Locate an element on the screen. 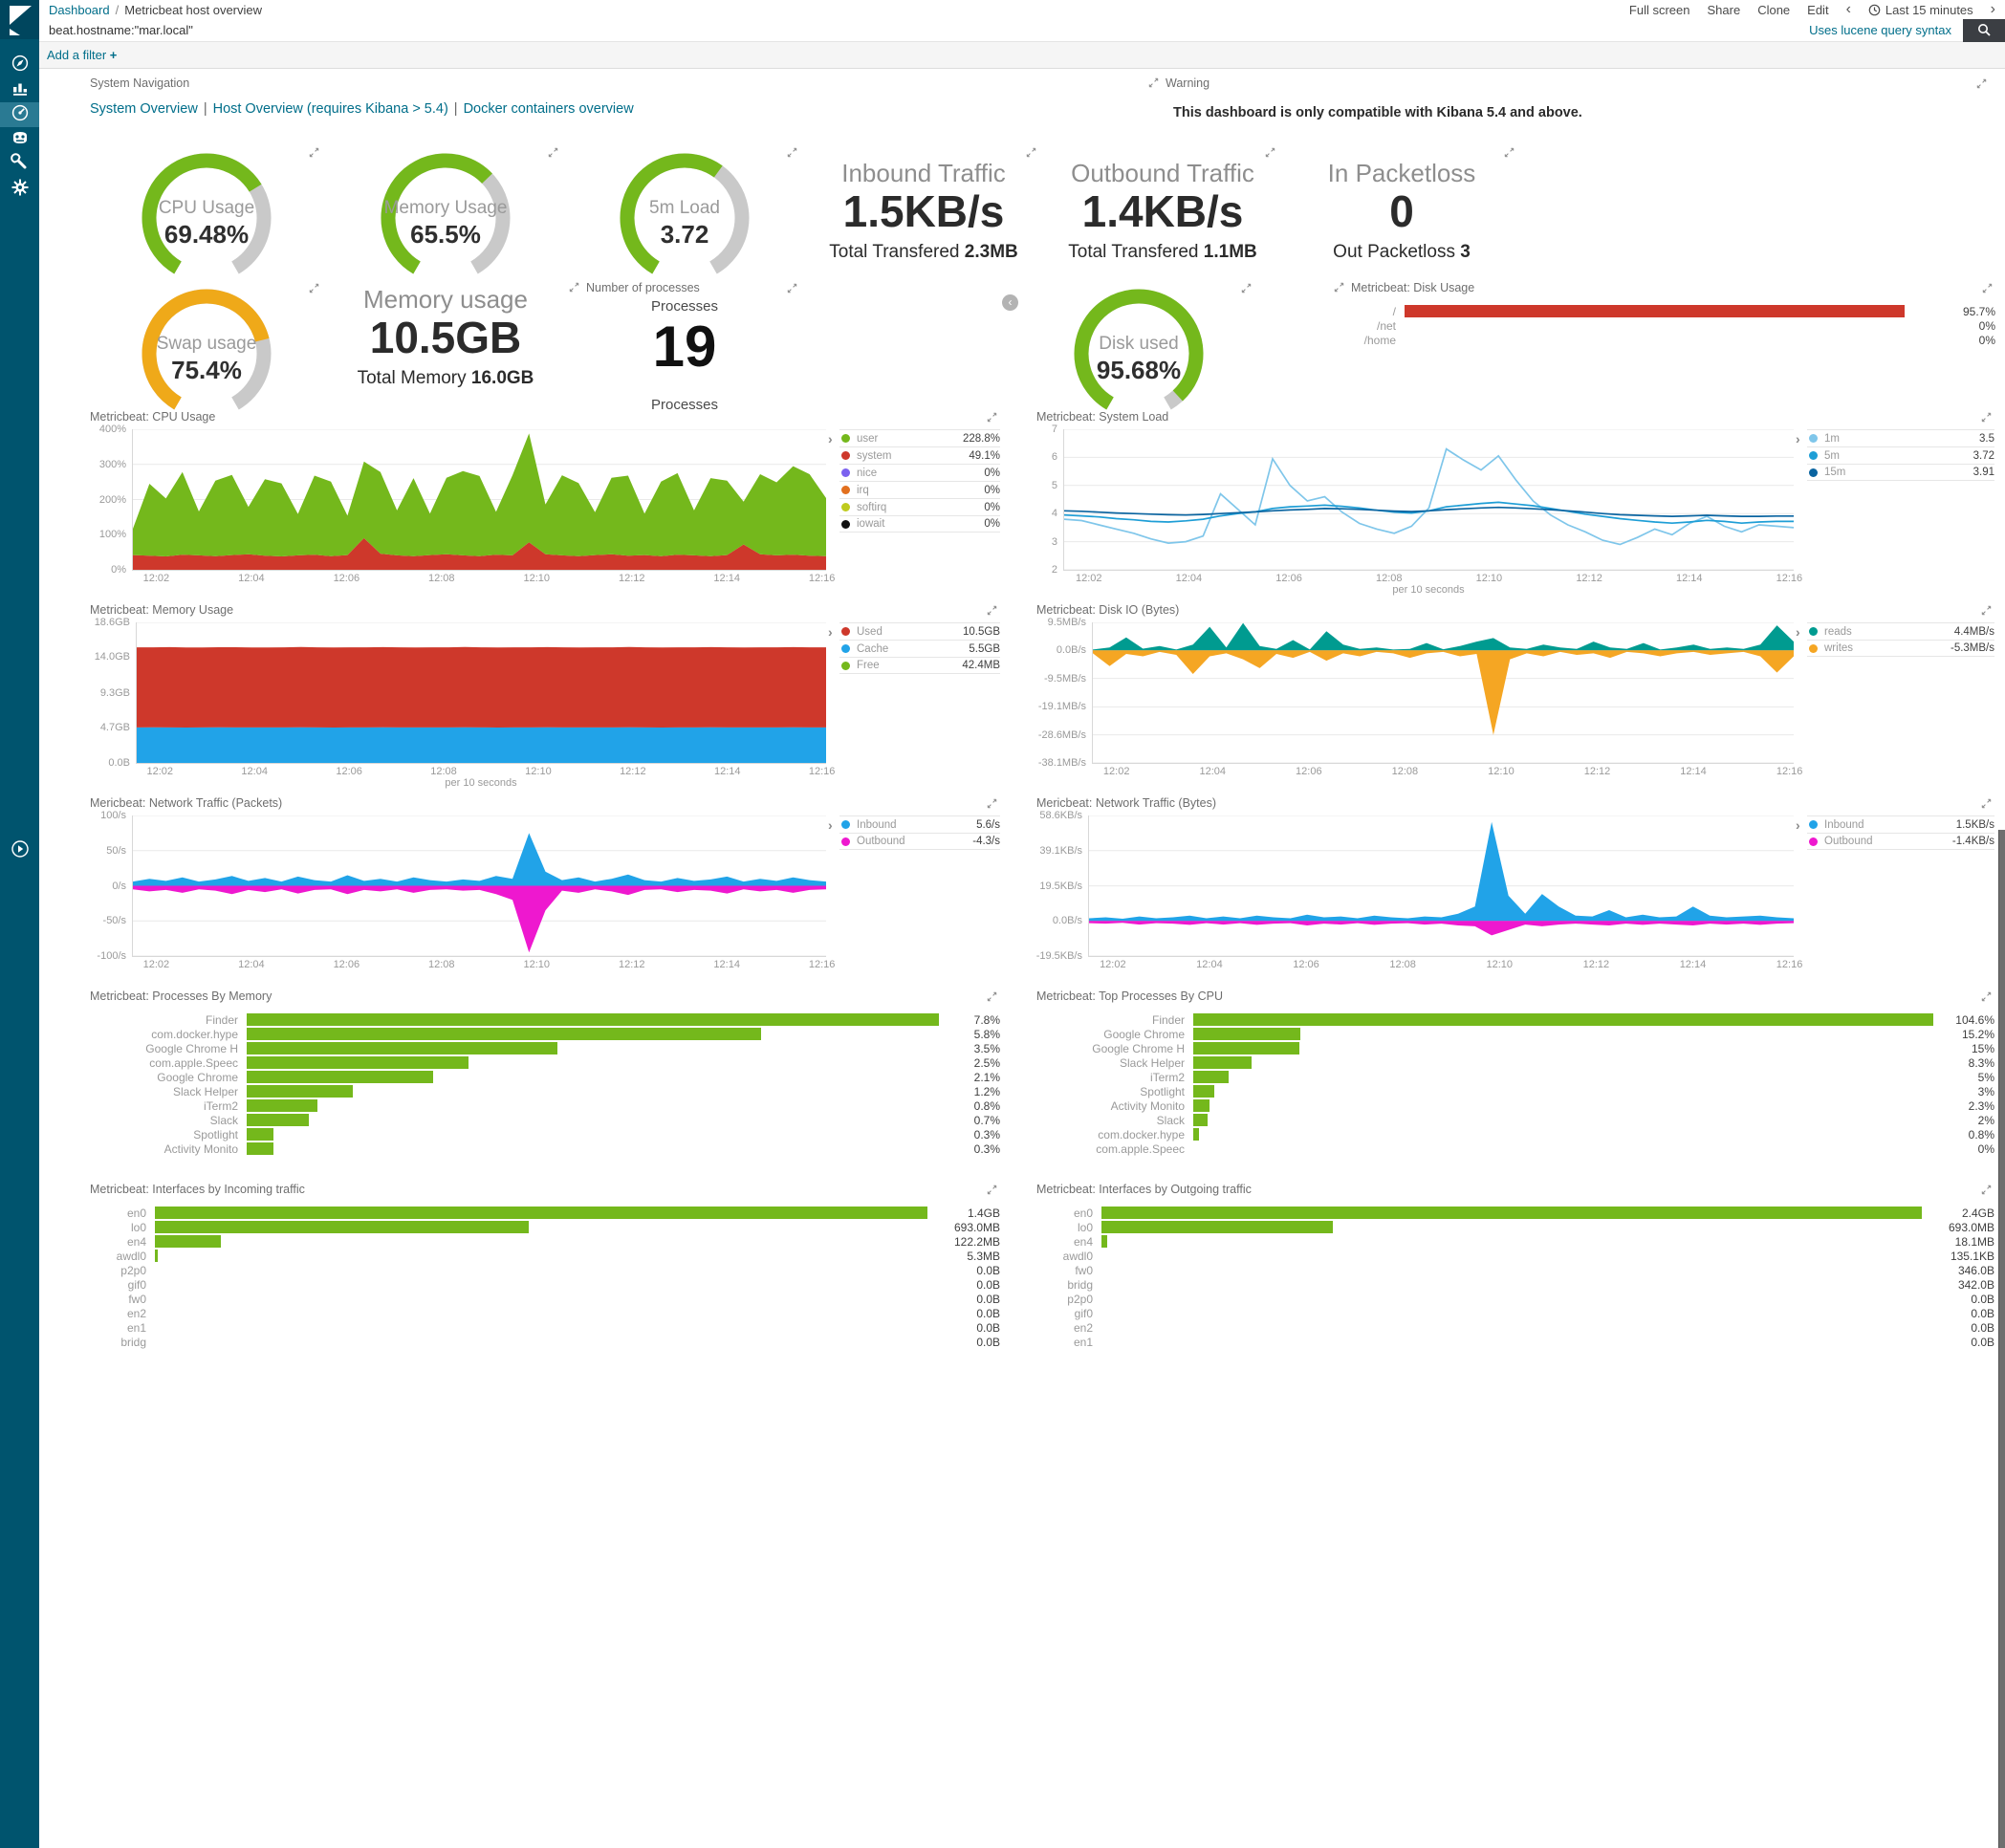 Image resolution: width=2005 pixels, height=1848 pixels. legend-value: 5.6/s is located at coordinates (988, 824).